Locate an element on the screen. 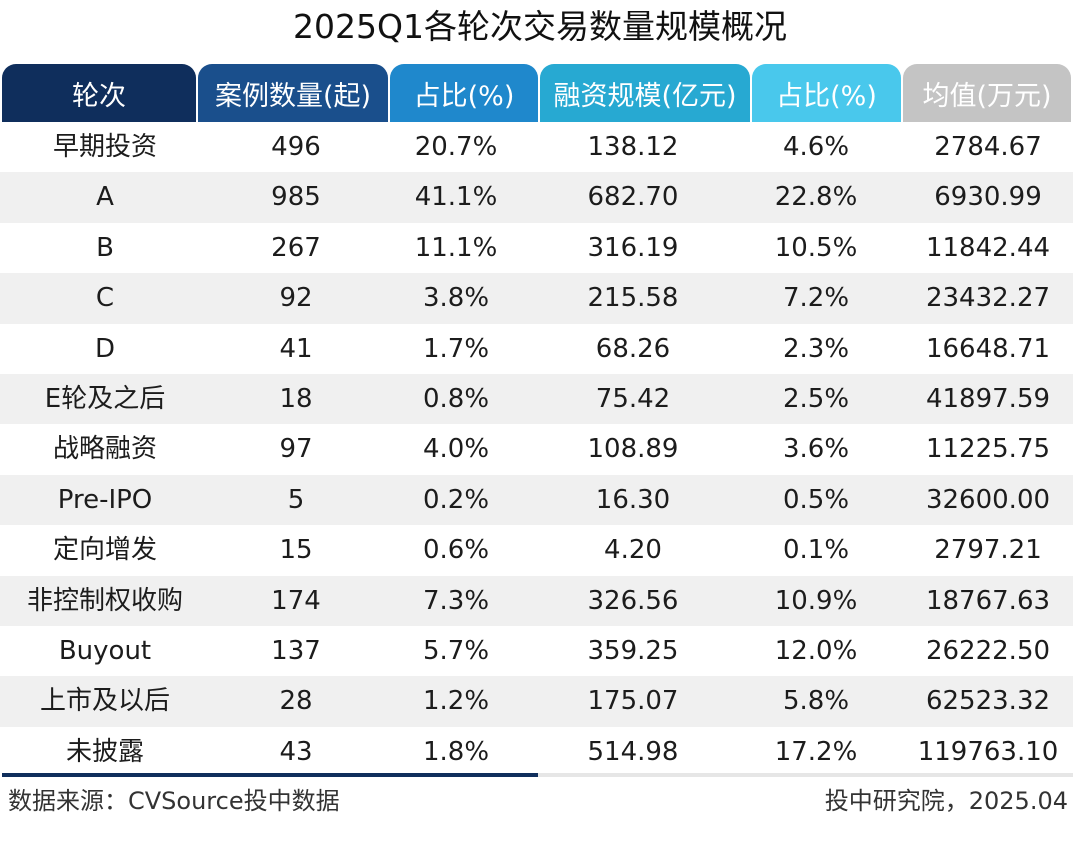  header-round: 轮次 is located at coordinates (99, 93).